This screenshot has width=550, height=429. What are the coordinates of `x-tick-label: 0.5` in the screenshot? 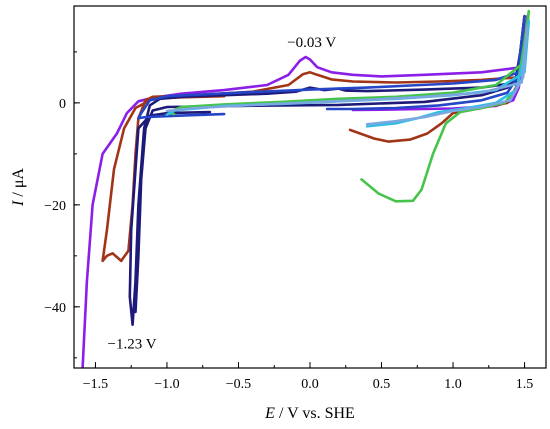 It's located at (382, 384).